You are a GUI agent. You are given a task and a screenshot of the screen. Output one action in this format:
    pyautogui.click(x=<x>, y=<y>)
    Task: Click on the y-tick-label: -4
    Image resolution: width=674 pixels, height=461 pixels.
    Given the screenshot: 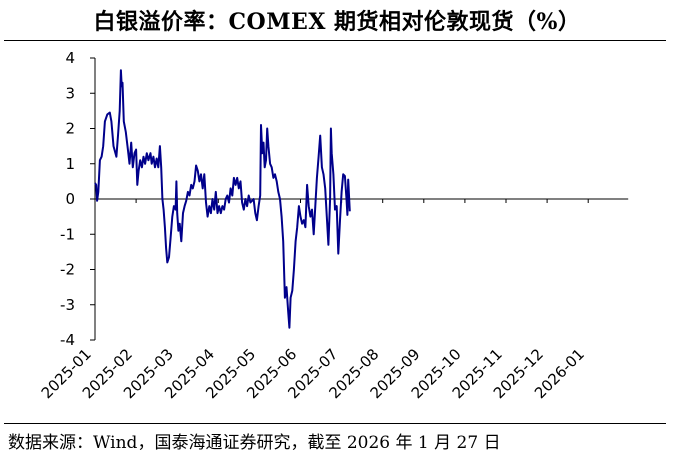 What is the action you would take?
    pyautogui.click(x=67, y=340)
    